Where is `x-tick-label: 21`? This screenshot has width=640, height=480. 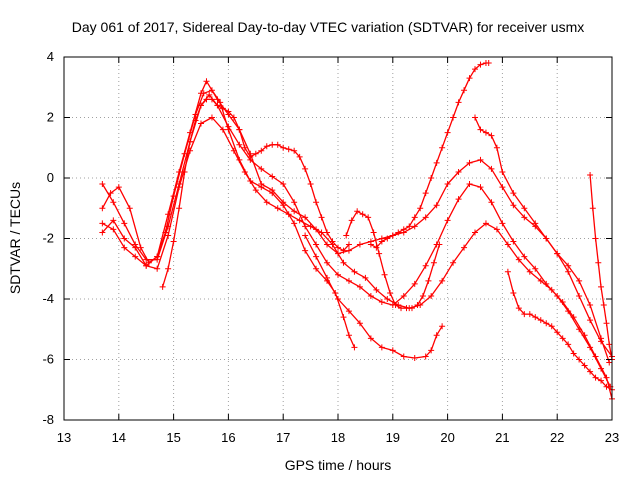 x-tick-label: 21 is located at coordinates (502, 437).